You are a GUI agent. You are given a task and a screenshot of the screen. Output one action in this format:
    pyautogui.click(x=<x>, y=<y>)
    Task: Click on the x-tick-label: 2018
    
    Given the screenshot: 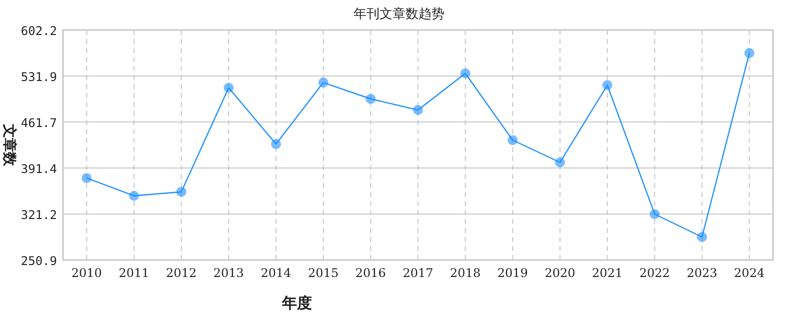 What is the action you would take?
    pyautogui.click(x=465, y=273)
    